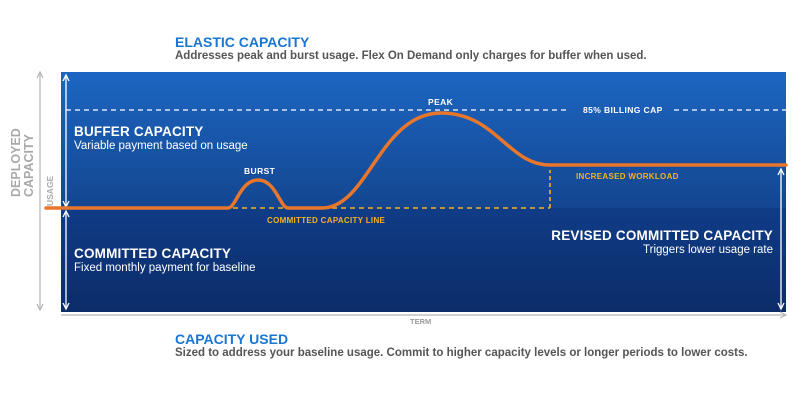  What do you see at coordinates (708, 250) in the screenshot?
I see `revised-committed-subtitle: Triggers lower usage rate` at bounding box center [708, 250].